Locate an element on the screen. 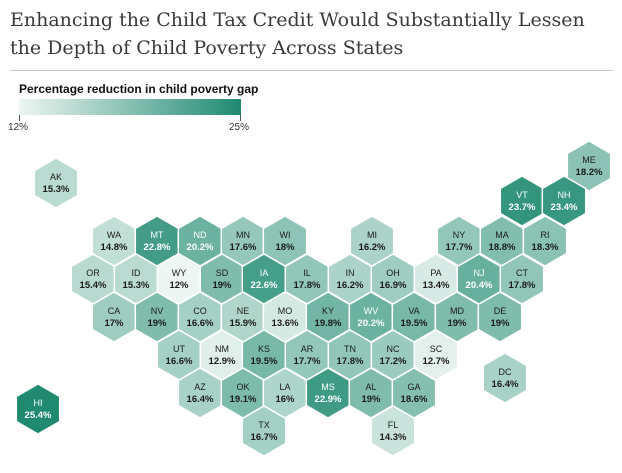  legend-color-scale is located at coordinates (130, 107).